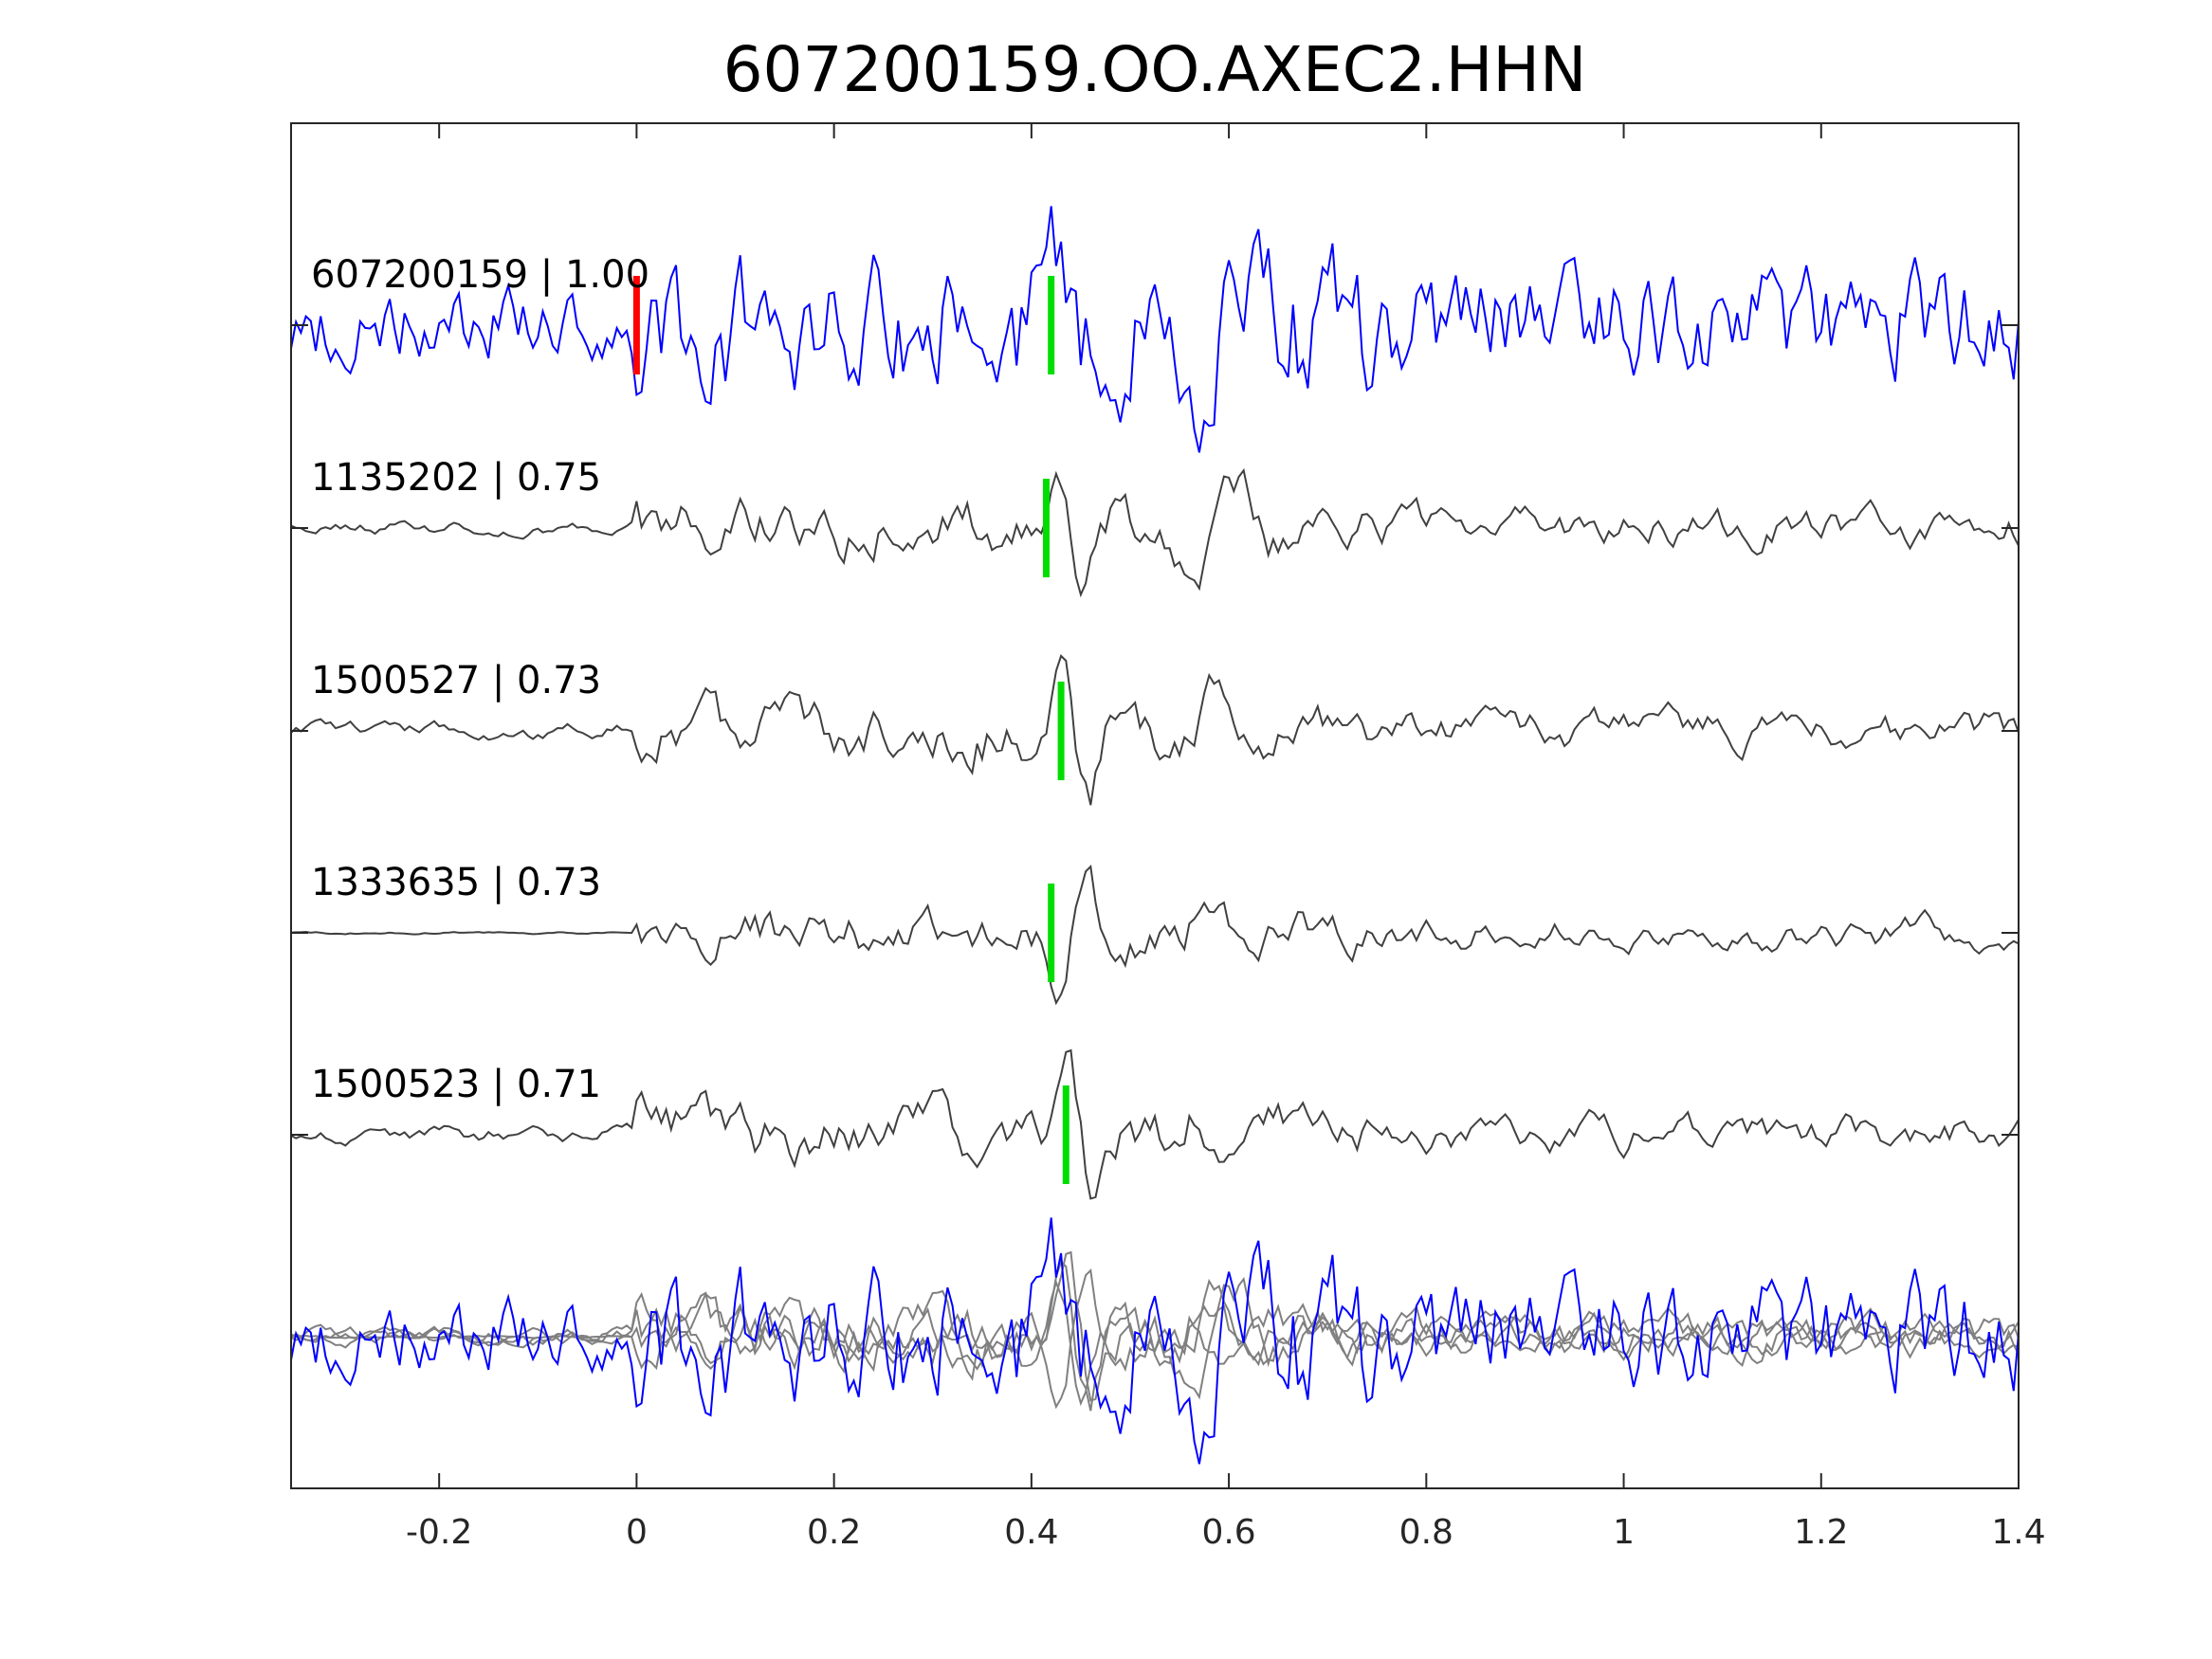 This screenshot has width=2212, height=1659. Describe the element at coordinates (456, 478) in the screenshot. I see `trace-label: 1135202 | 0.75` at that location.